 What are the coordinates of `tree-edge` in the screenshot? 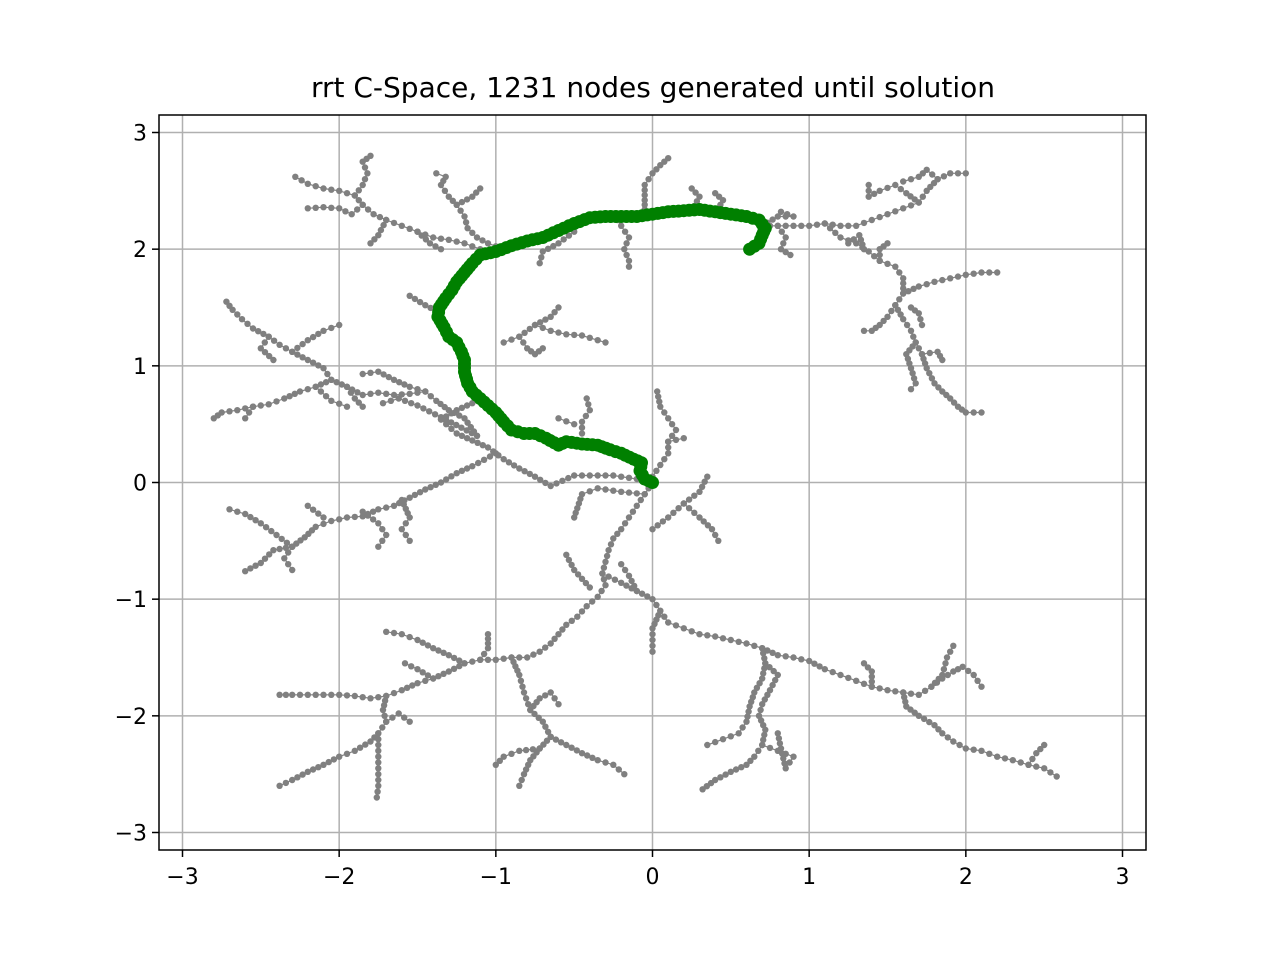 It's located at (315, 511).